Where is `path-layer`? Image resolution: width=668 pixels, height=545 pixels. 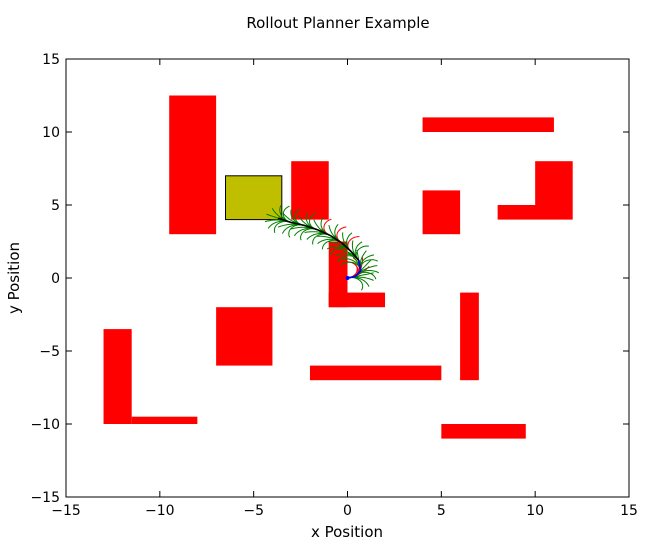
path-layer is located at coordinates (319, 248).